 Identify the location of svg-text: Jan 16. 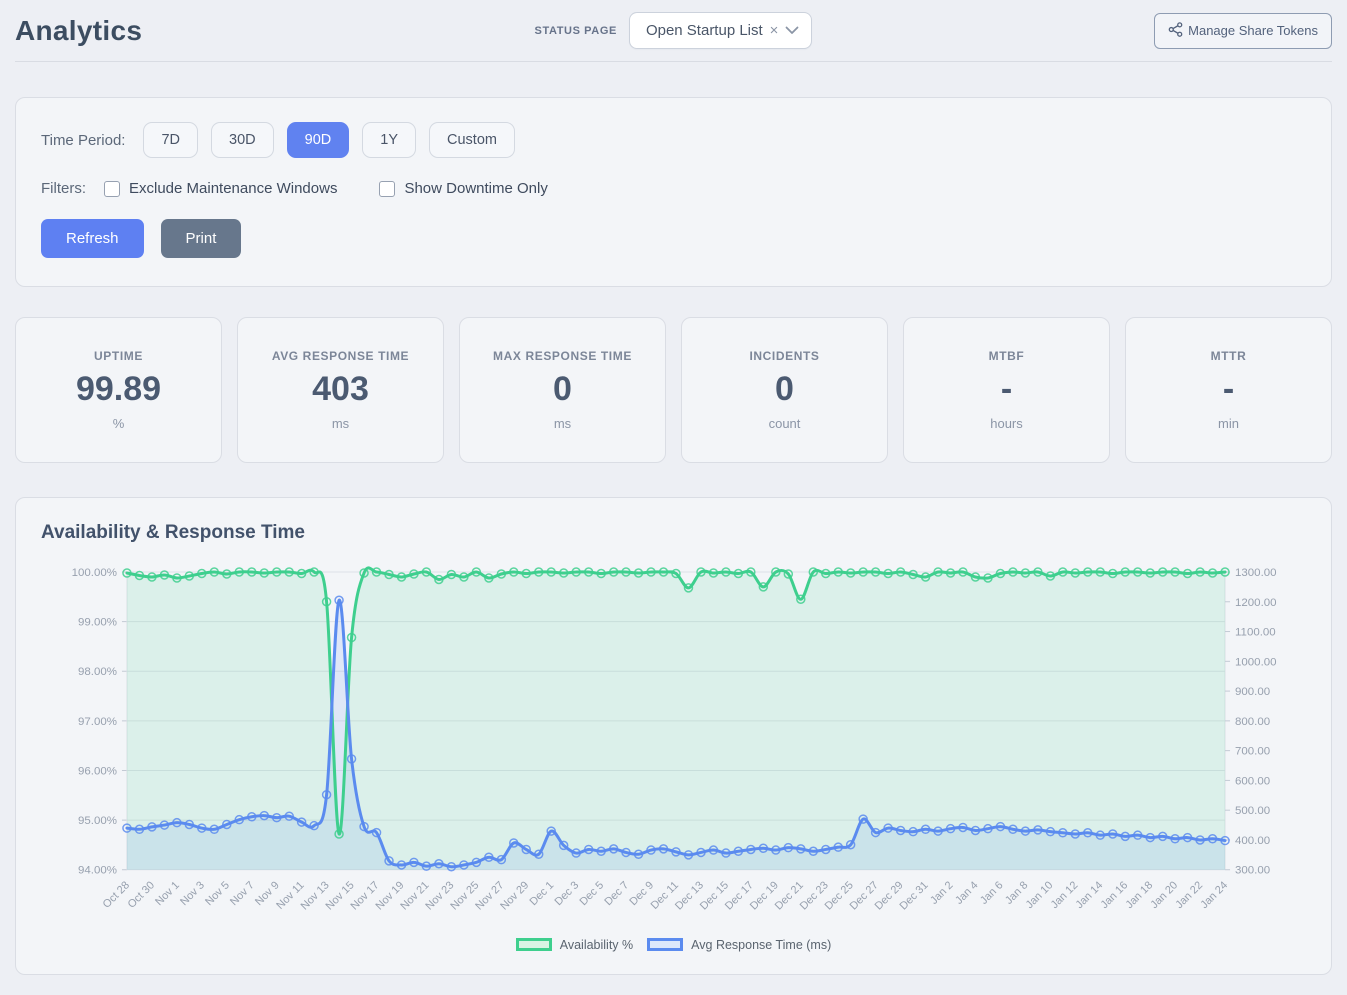
(1115, 895).